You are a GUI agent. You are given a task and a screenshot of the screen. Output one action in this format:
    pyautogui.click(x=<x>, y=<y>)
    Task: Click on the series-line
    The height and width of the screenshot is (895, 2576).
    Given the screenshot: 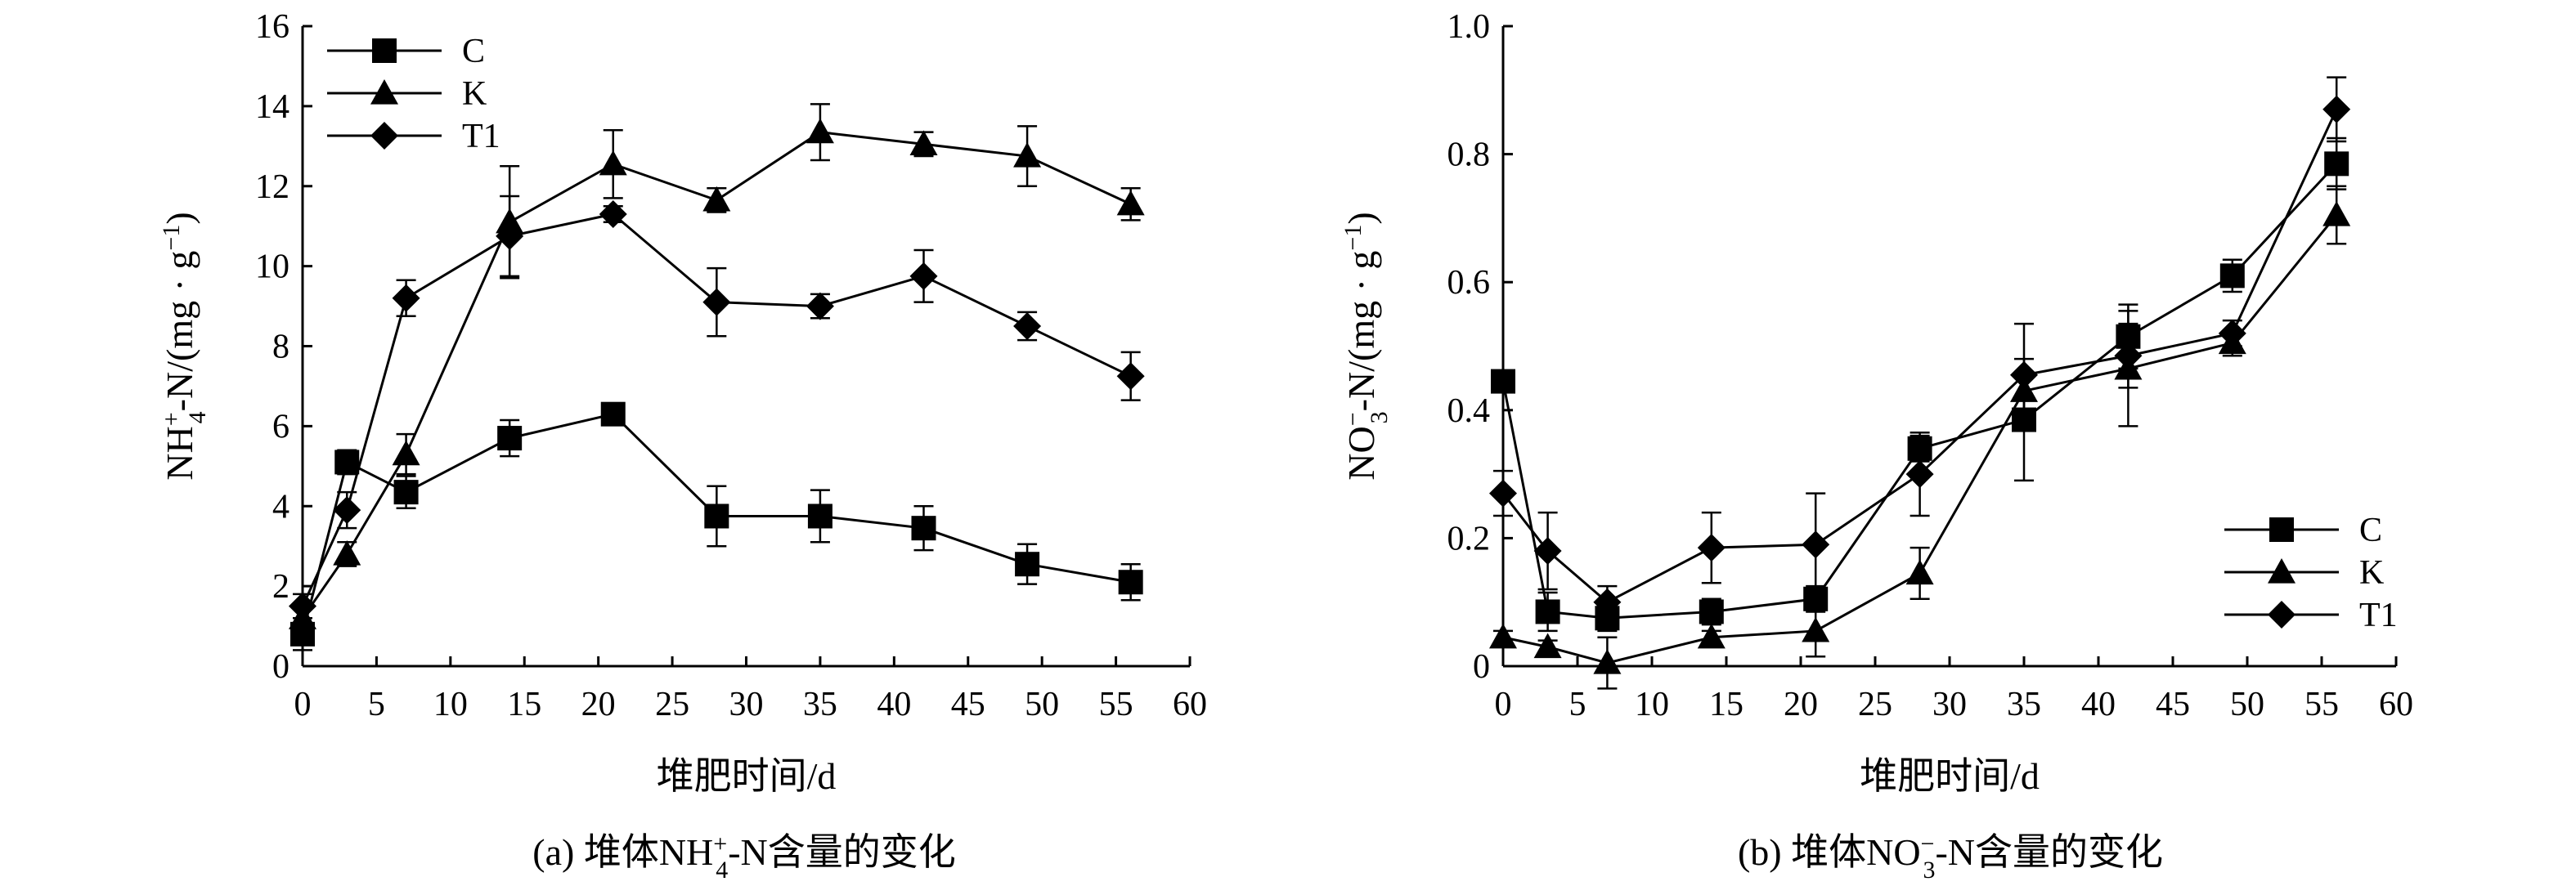 What is the action you would take?
    pyautogui.click(x=717, y=410)
    